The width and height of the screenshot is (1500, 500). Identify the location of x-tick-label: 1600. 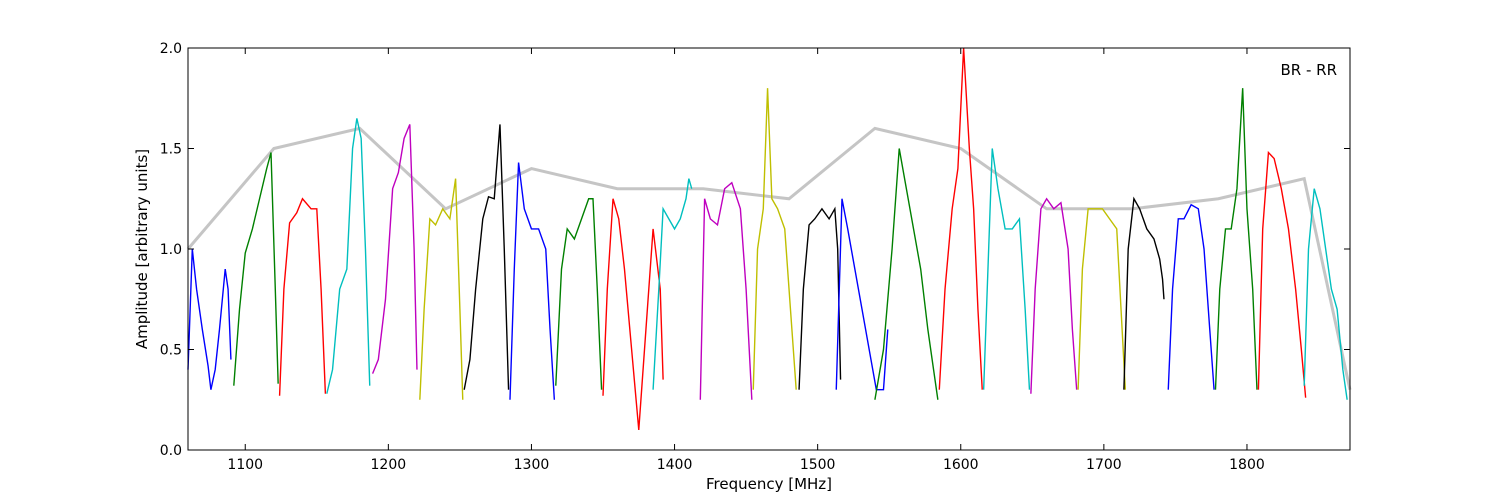
(961, 465).